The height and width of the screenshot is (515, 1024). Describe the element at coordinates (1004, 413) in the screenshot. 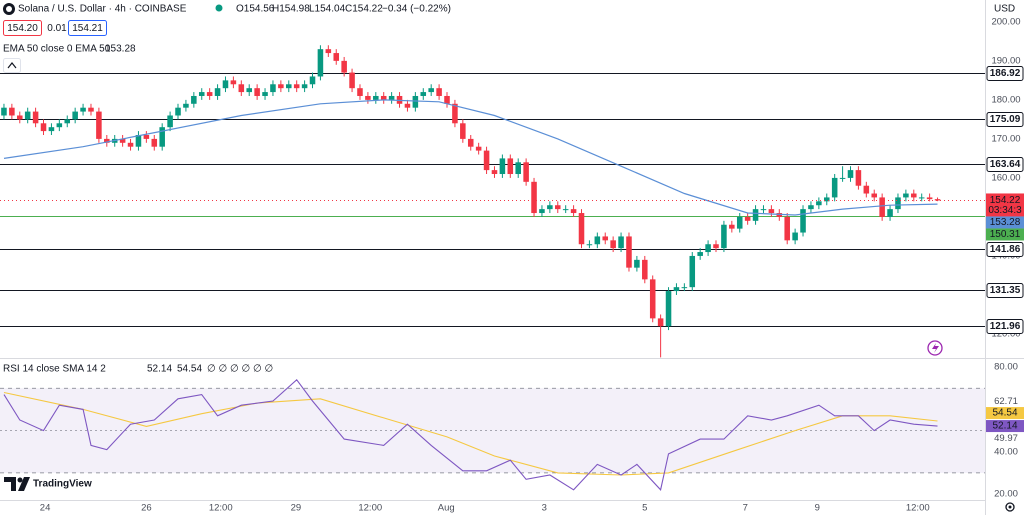

I see `sma-badge-label: 54.54` at that location.